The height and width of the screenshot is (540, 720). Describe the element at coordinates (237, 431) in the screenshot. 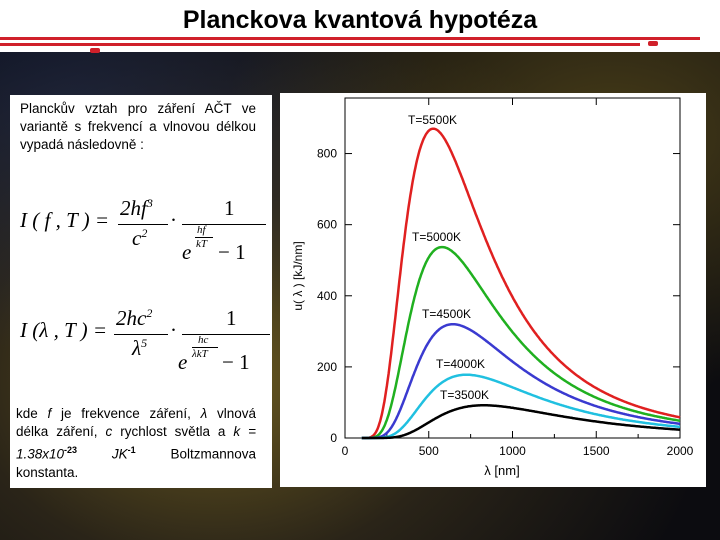

I see `outro-symbol-k: k` at that location.